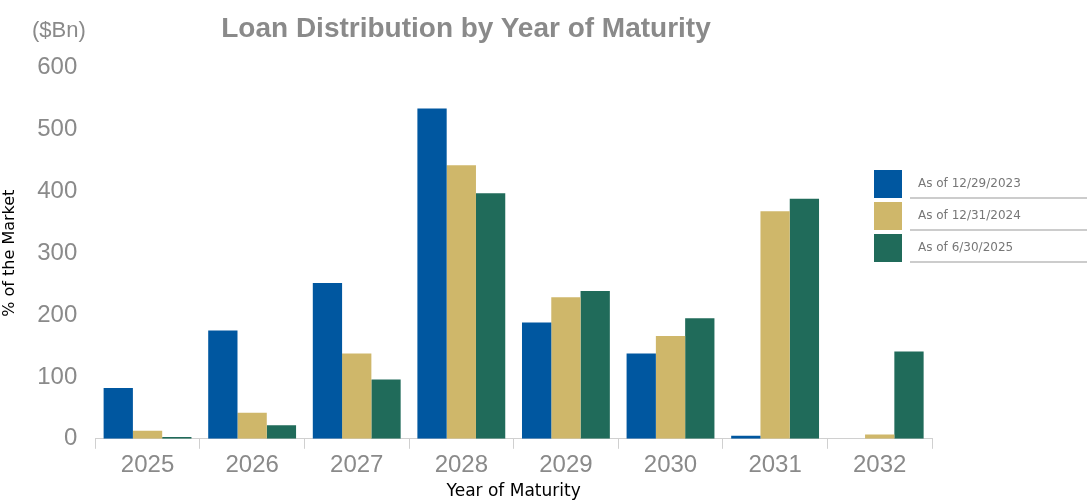  What do you see at coordinates (57, 189) in the screenshot?
I see `y-tick-label: 400` at bounding box center [57, 189].